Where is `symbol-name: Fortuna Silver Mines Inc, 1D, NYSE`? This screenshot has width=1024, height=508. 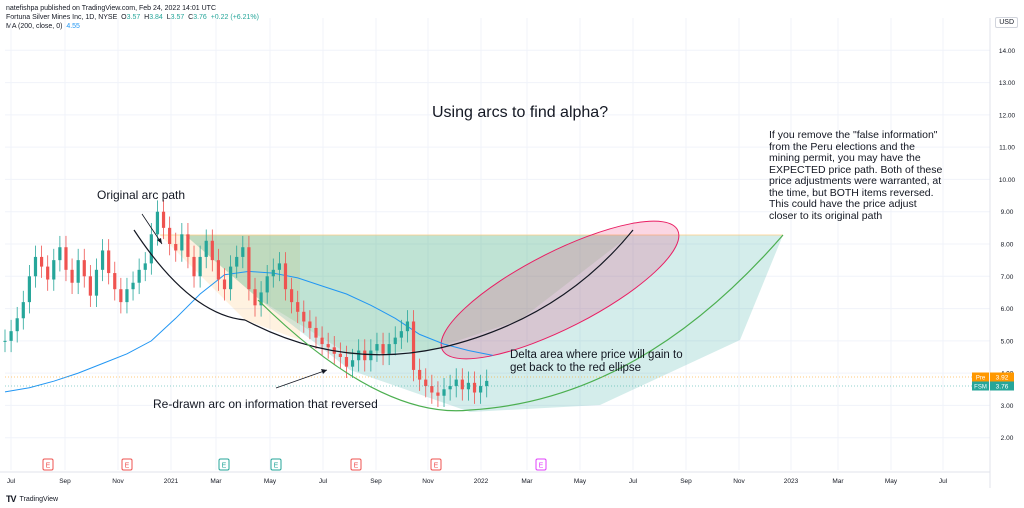
symbol-name: Fortuna Silver Mines Inc, 1D, NYSE is located at coordinates (62, 17).